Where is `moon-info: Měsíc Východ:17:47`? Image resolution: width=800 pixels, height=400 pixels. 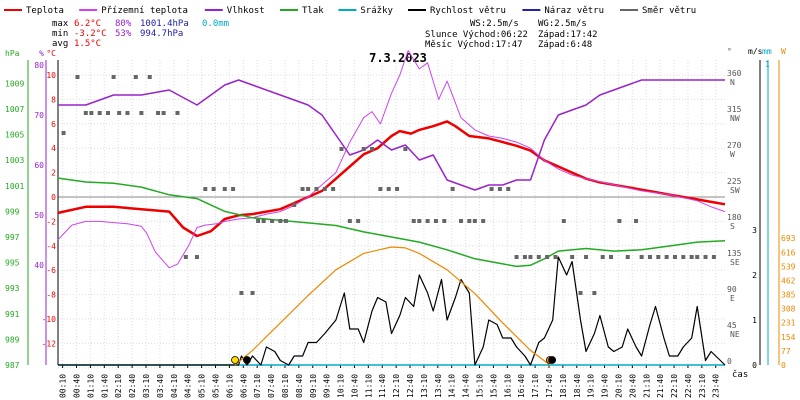
moon-info: Měsíc Východ:17:47 is located at coordinates (474, 45).